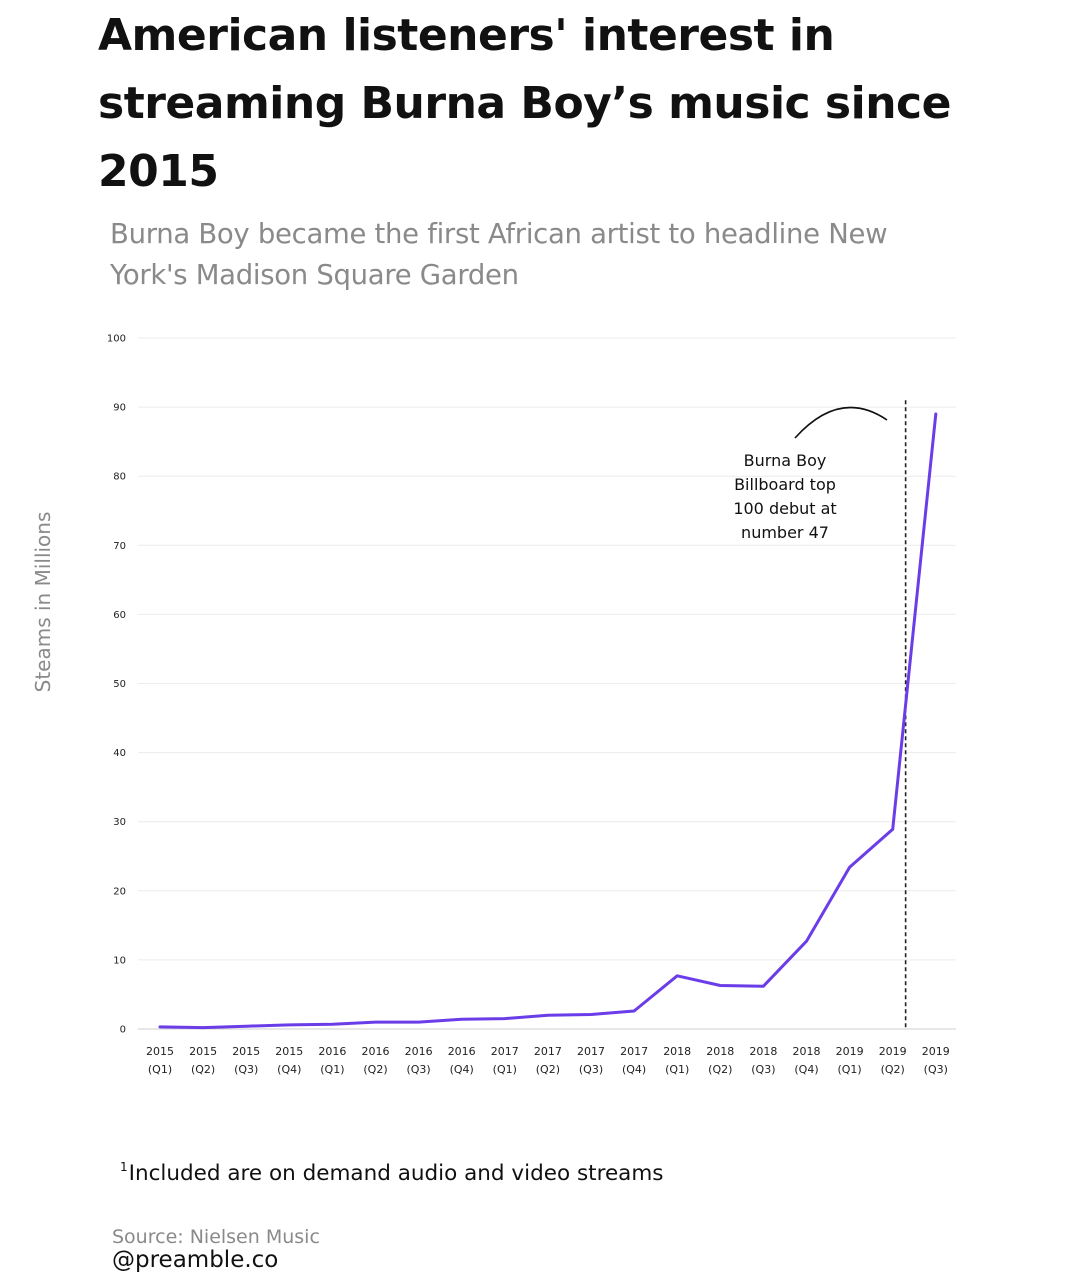 The image size is (1070, 1280). Describe the element at coordinates (548, 1069) in the screenshot. I see `x-tick-label-quarter-9: (Q2)` at that location.